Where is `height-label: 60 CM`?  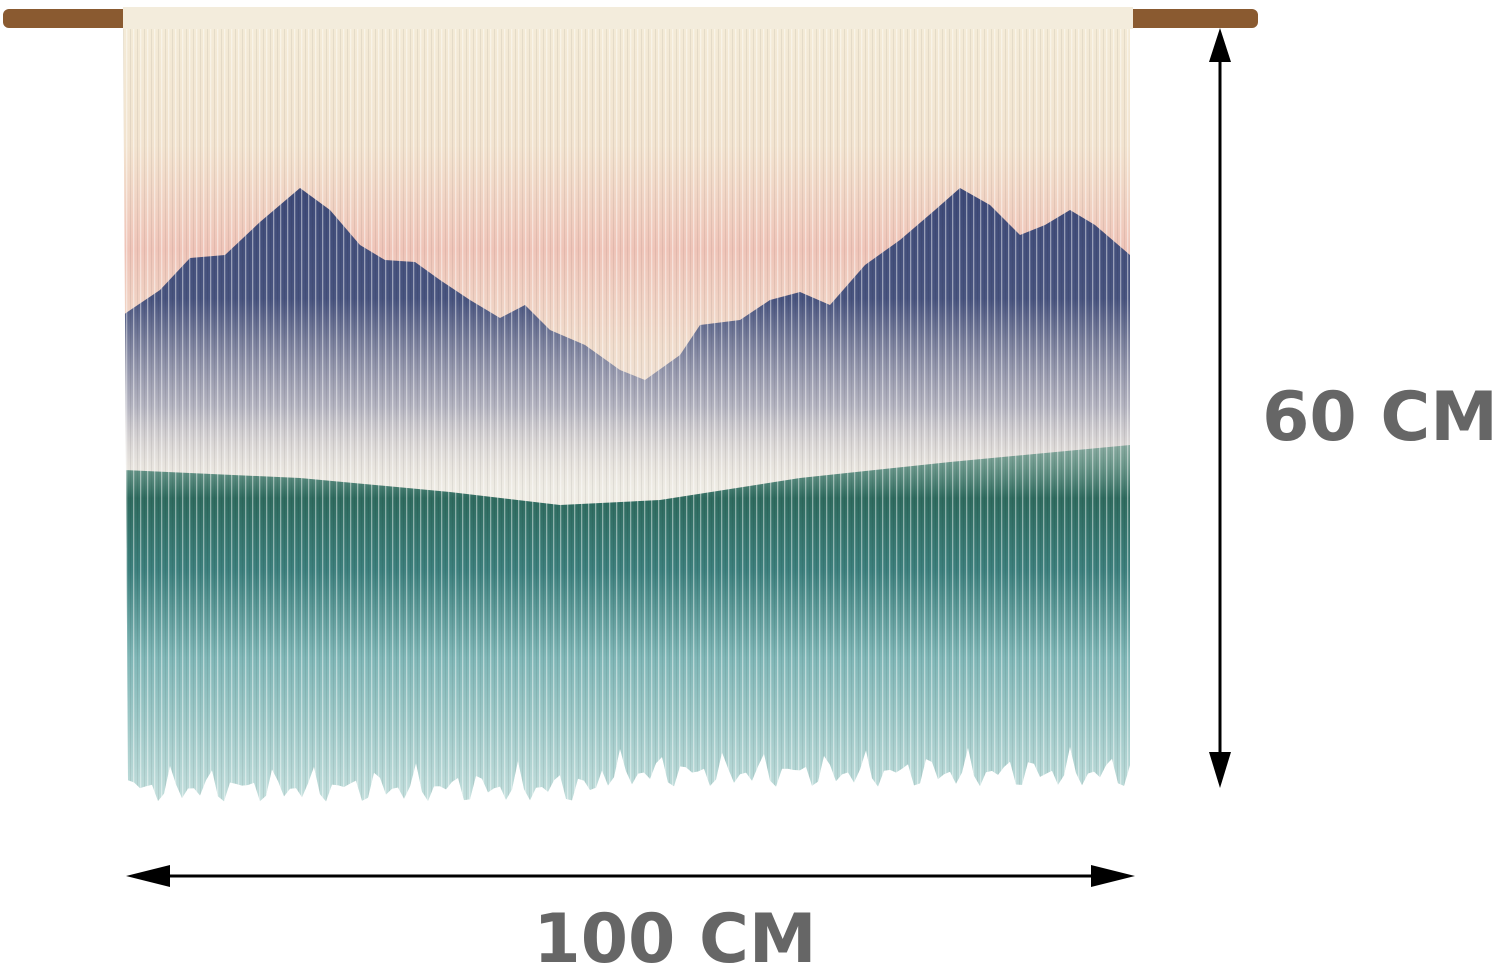
height-label: 60 CM is located at coordinates (1377, 417).